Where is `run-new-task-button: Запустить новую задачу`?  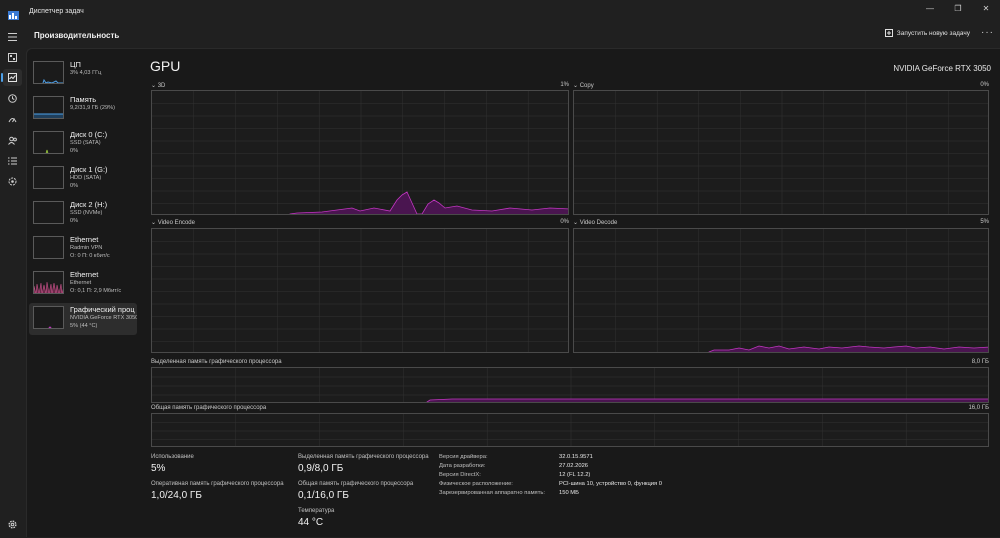
run-new-task-button: Запустить новую задачу is located at coordinates (927, 33).